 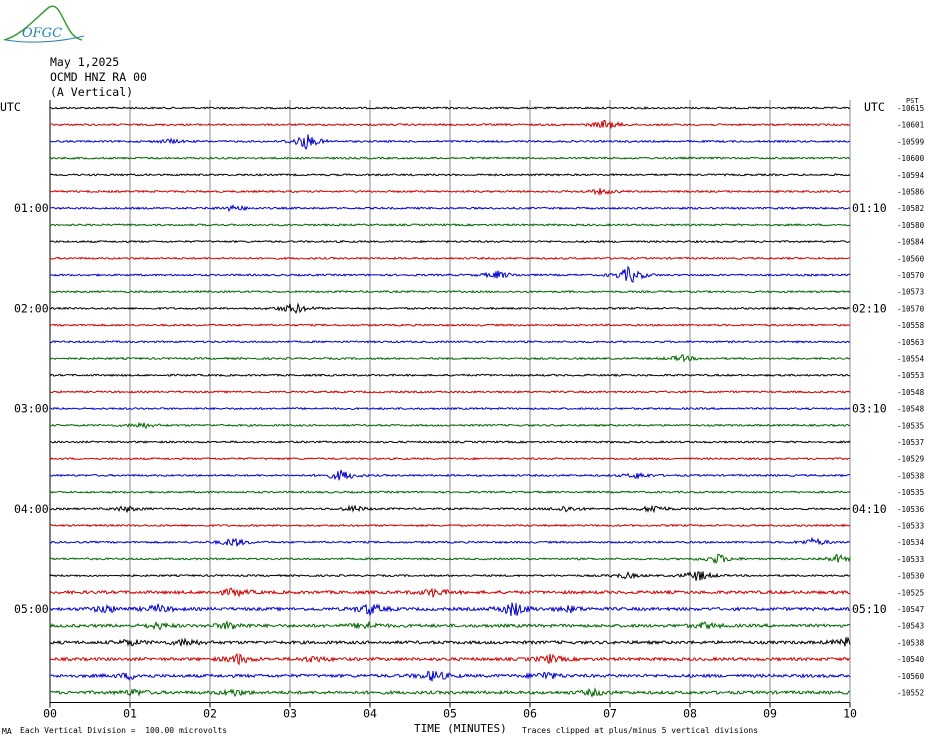 What do you see at coordinates (910, 592) in the screenshot?
I see `trace-offset-label: -10525` at bounding box center [910, 592].